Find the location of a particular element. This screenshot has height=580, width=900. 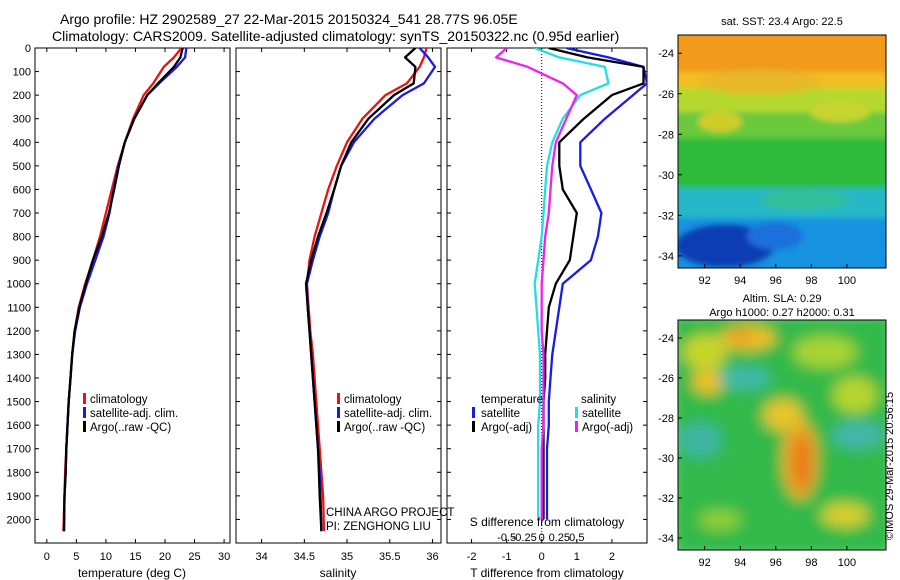

legend-label-satellite: satellite-adj. clim. is located at coordinates (388, 414).